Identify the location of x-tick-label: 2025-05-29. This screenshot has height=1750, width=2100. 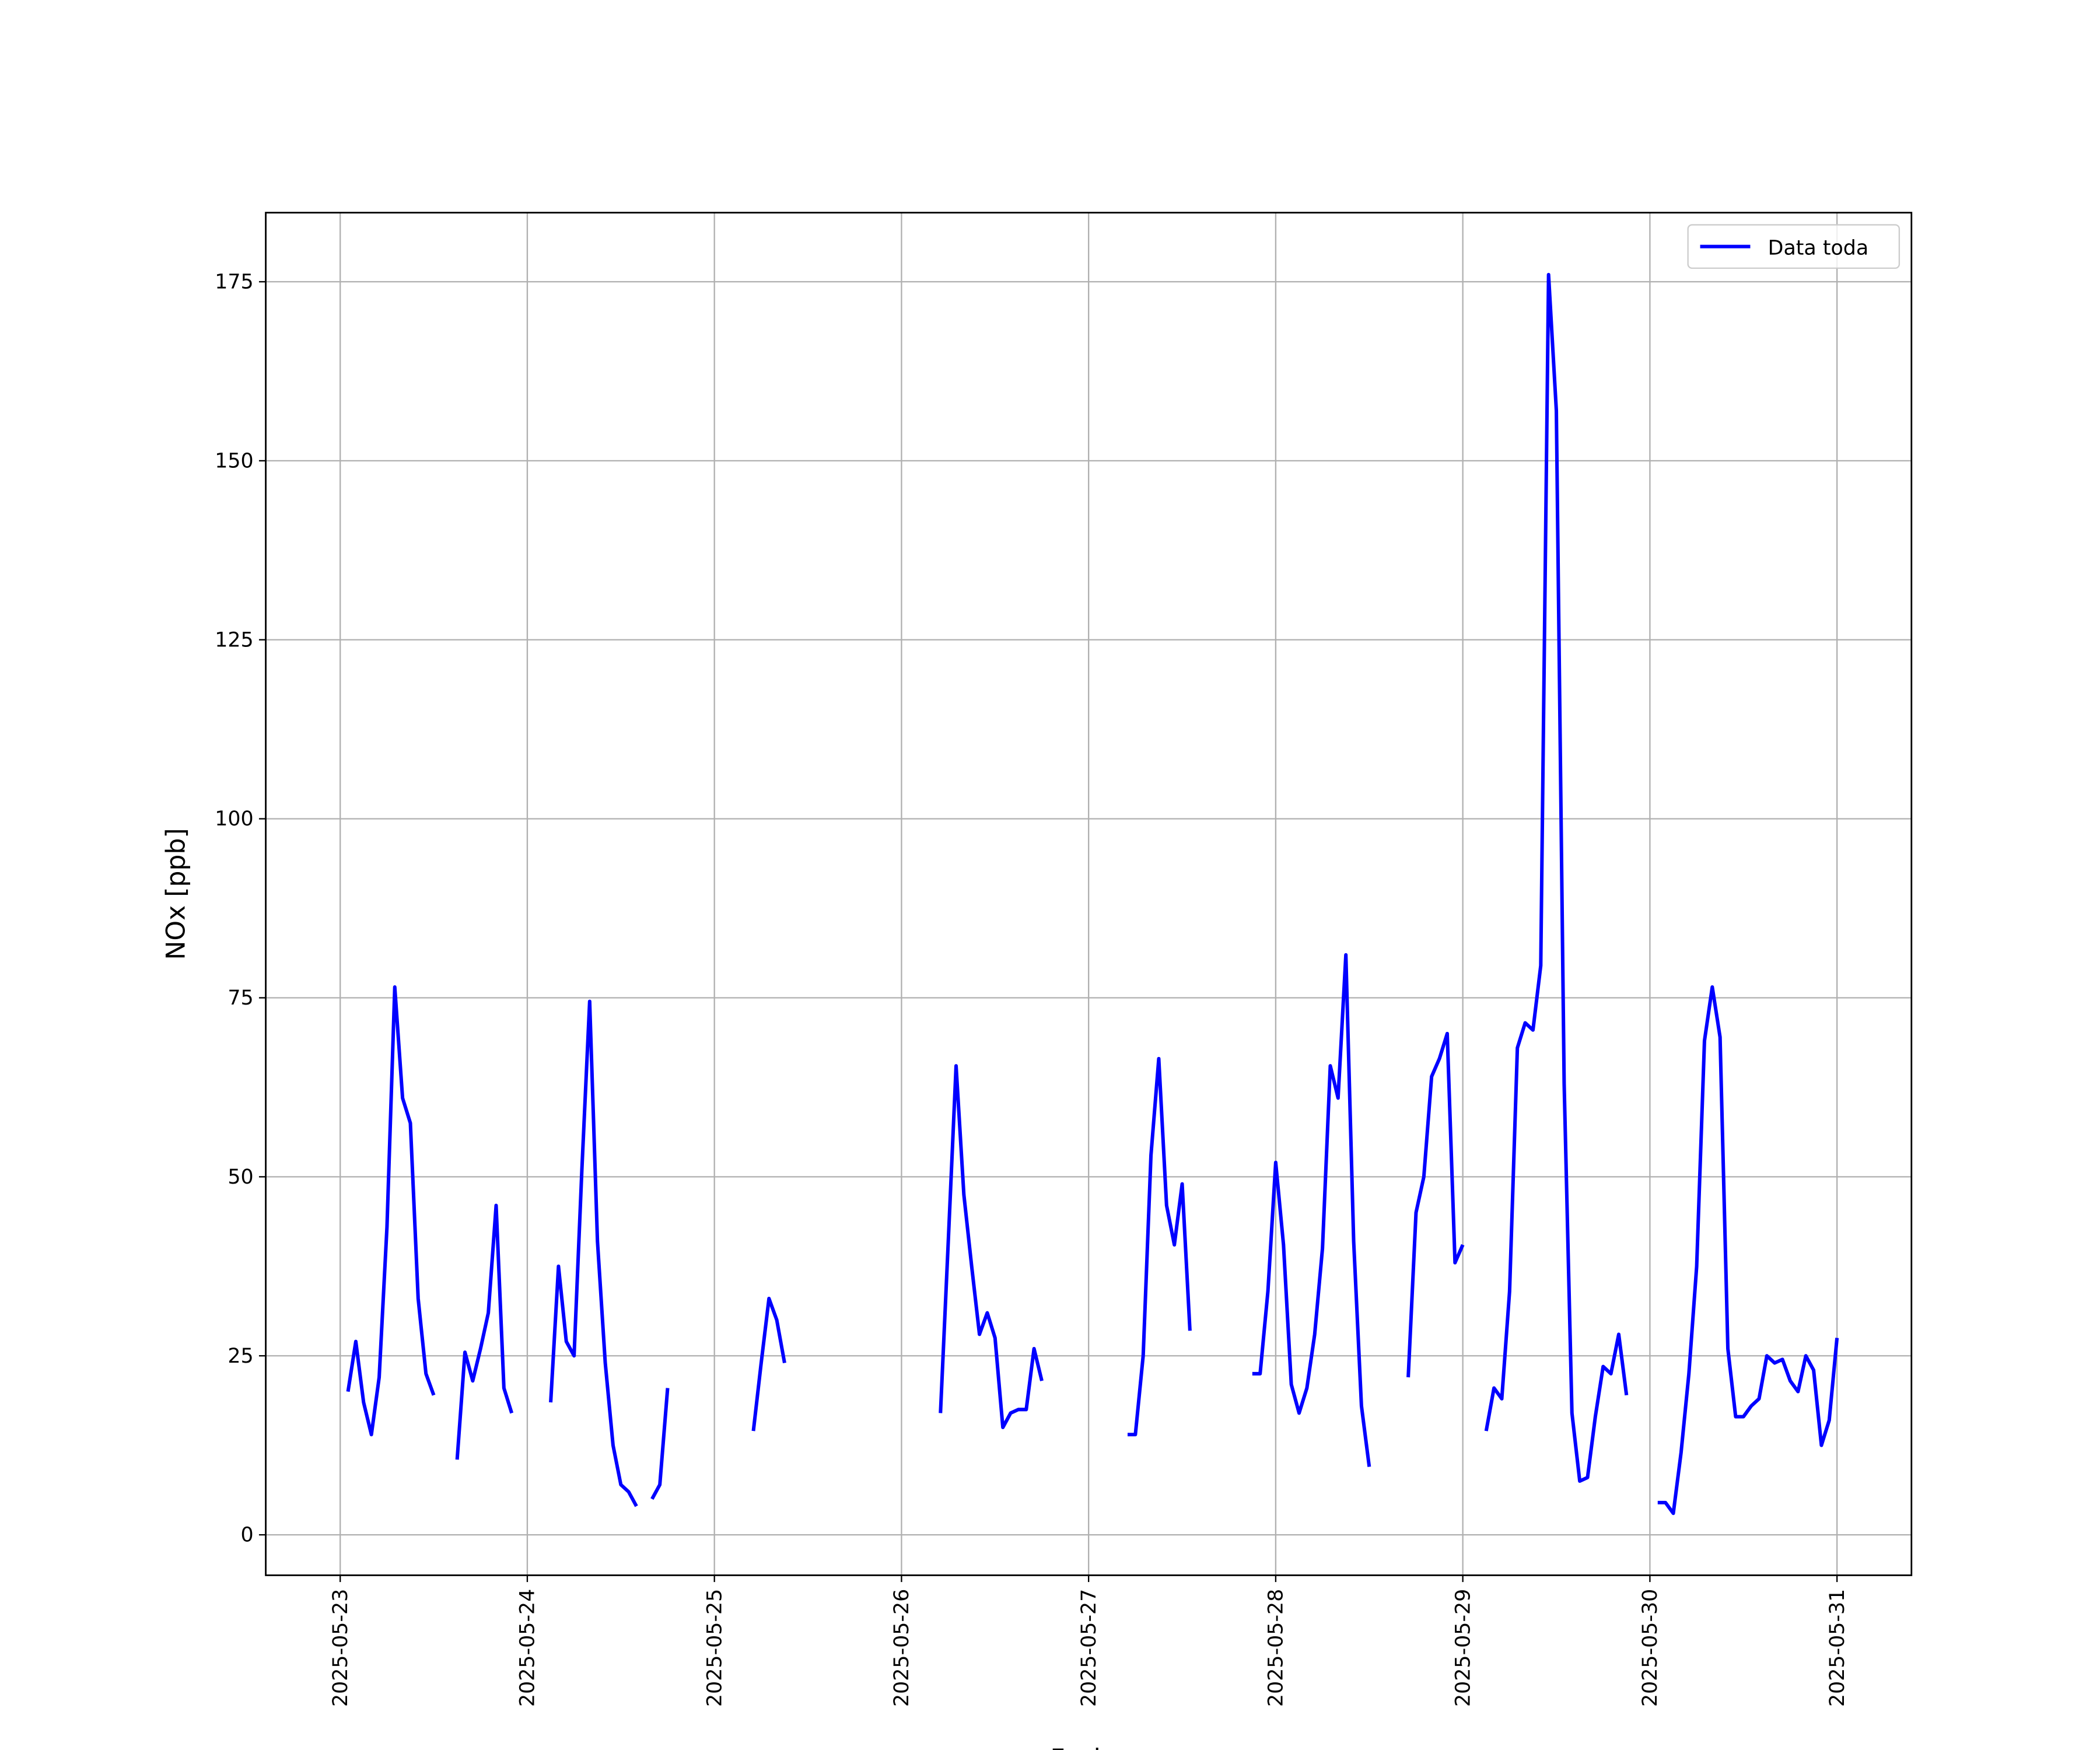
(1463, 1648).